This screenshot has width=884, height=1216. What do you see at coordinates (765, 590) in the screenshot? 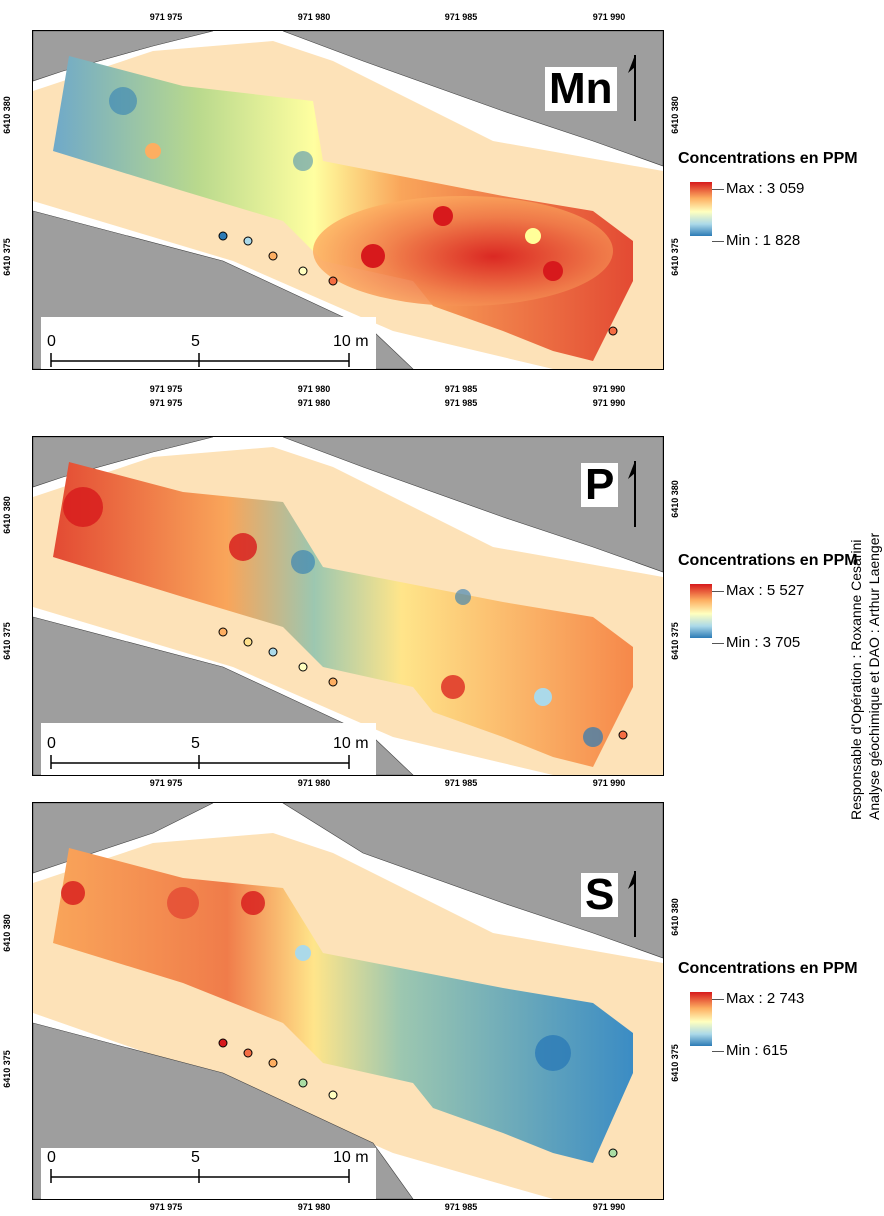
I see `legend-max: Max : 5 527` at bounding box center [765, 590].